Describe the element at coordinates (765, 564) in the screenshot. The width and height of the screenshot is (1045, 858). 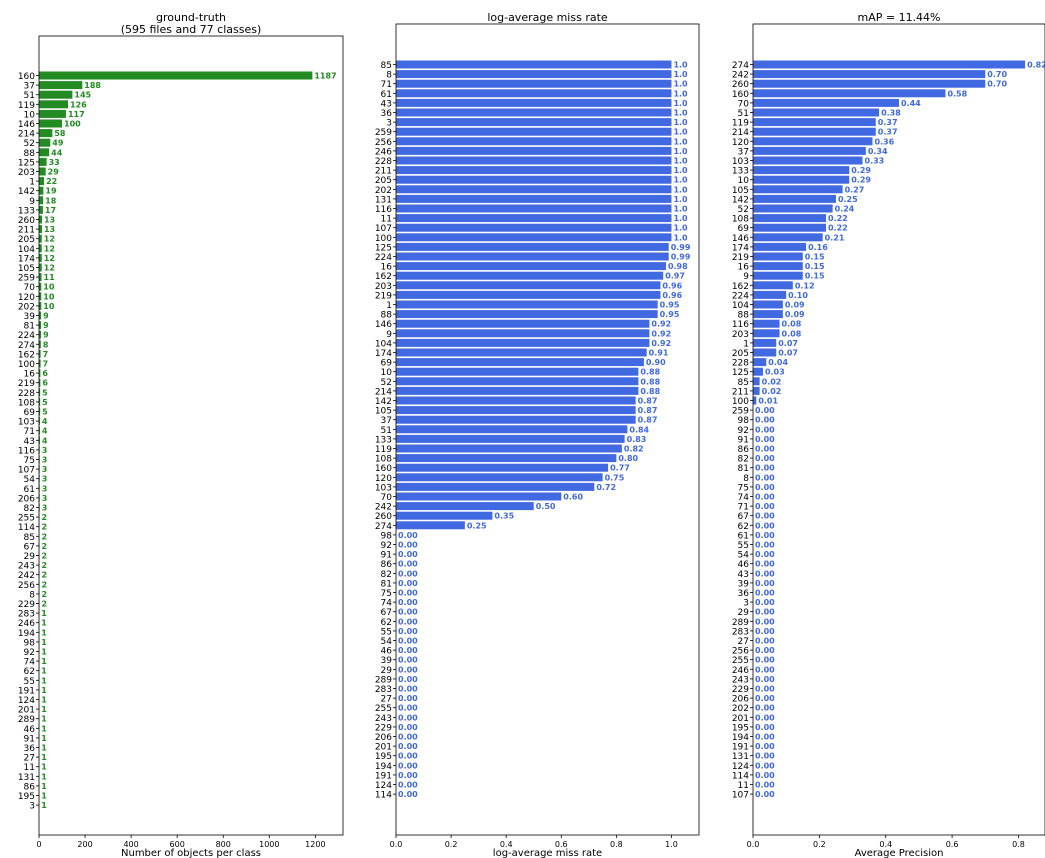
I see `panel3-value-label-46: 0.00` at that location.